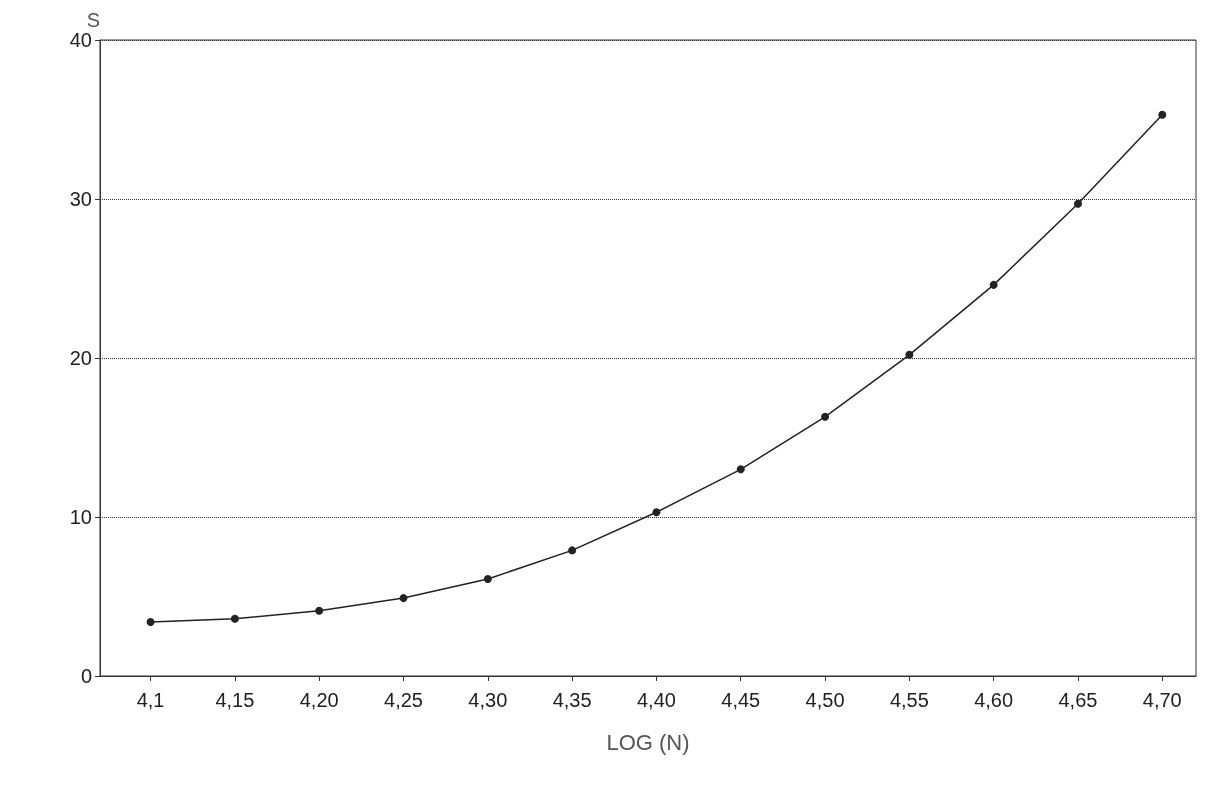 This screenshot has height=786, width=1231. I want to click on x-tick-label: 4,20, so click(319, 700).